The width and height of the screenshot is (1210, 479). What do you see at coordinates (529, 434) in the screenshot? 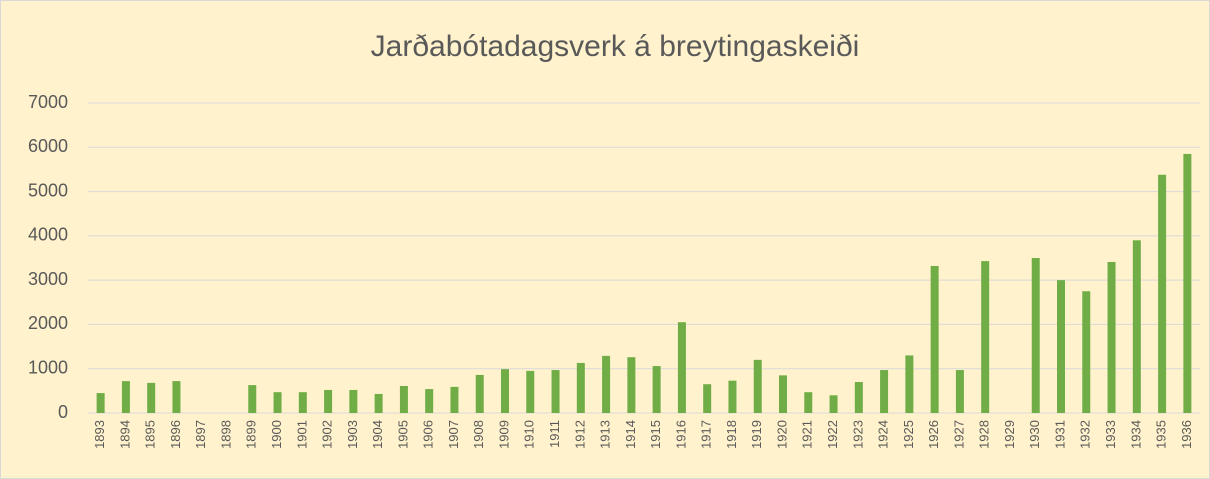
I see `x-tick-label: 1910` at bounding box center [529, 434].